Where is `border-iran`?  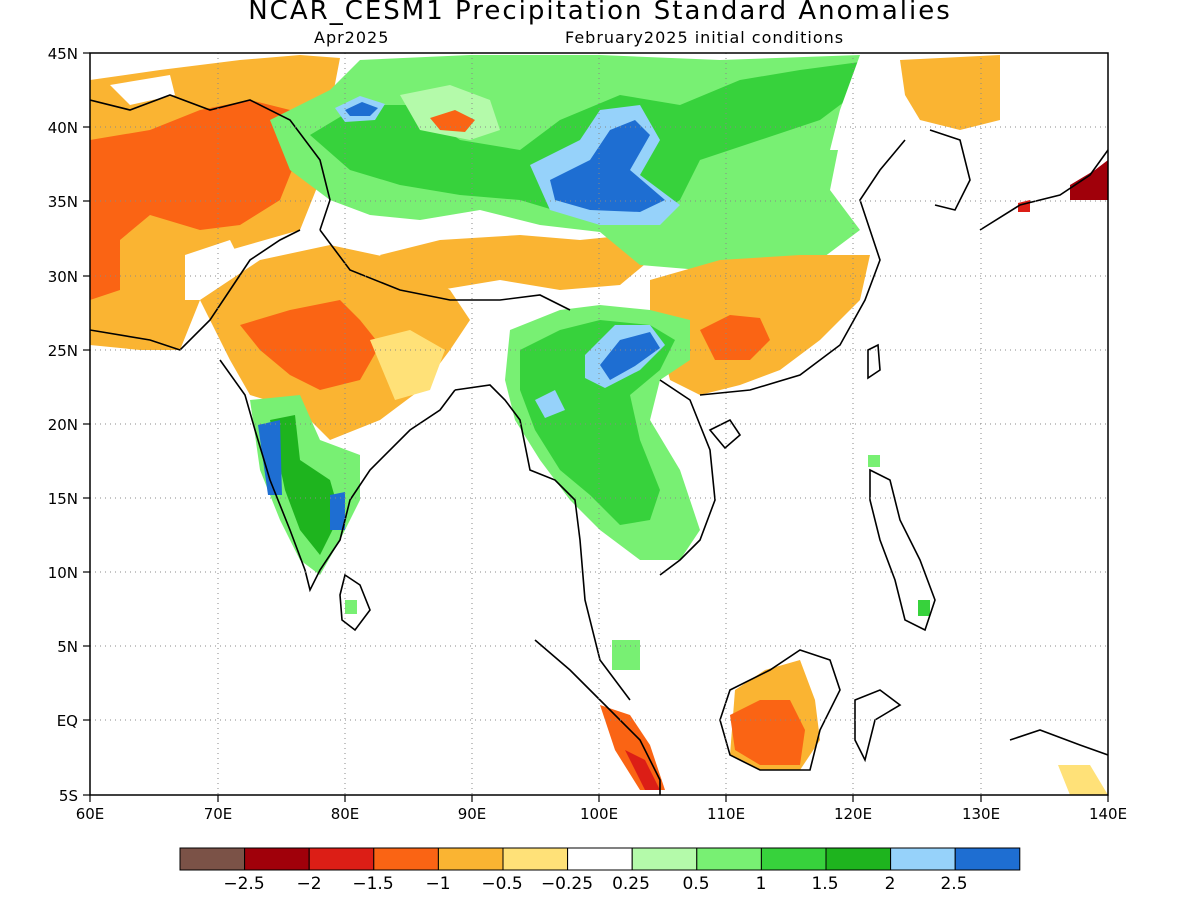
border-iran is located at coordinates (195, 290).